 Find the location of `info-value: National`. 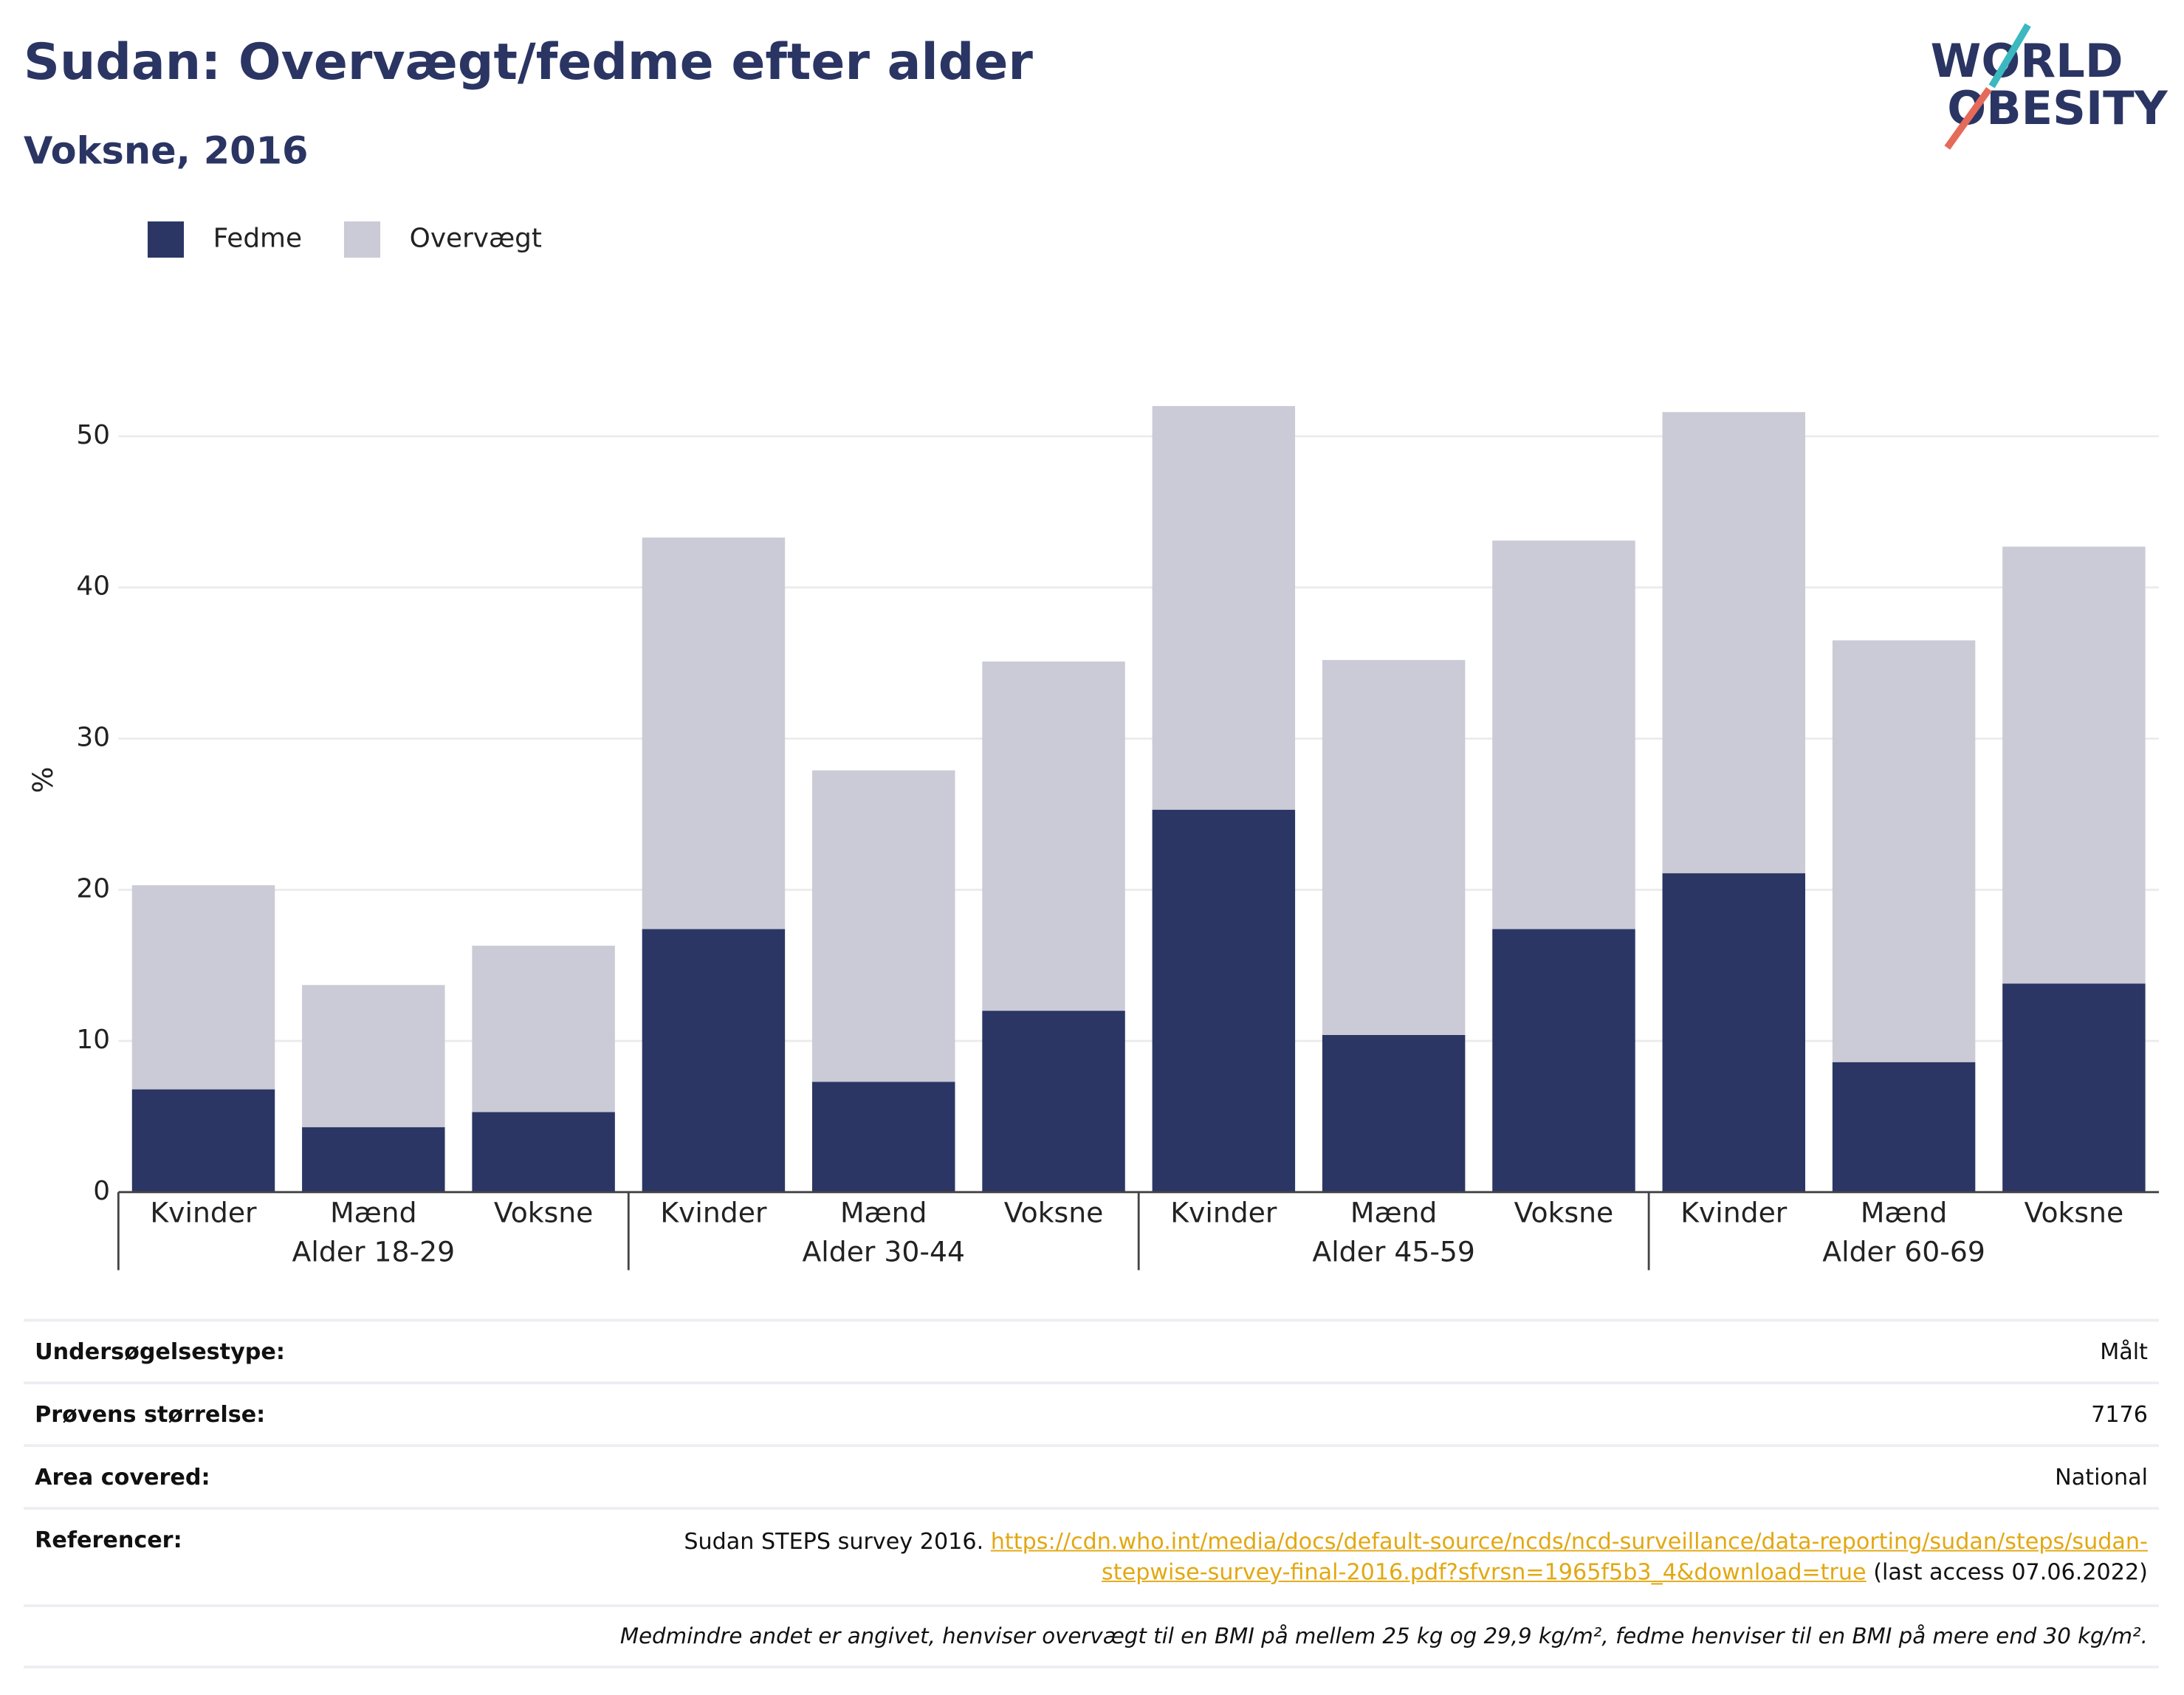

info-value: National is located at coordinates (2102, 1477).